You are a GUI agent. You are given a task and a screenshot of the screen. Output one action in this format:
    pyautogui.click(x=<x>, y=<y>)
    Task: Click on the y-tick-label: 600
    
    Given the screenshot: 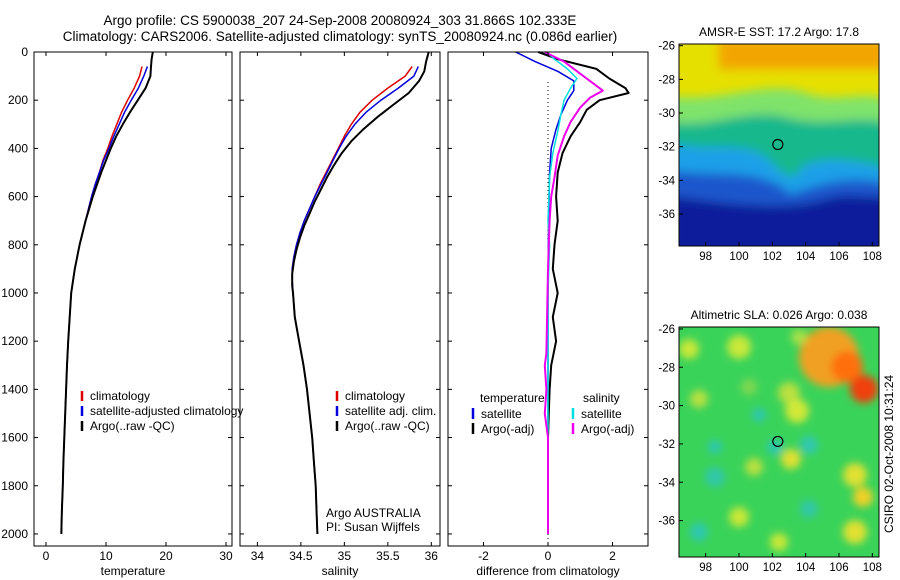 What is the action you would take?
    pyautogui.click(x=18, y=197)
    